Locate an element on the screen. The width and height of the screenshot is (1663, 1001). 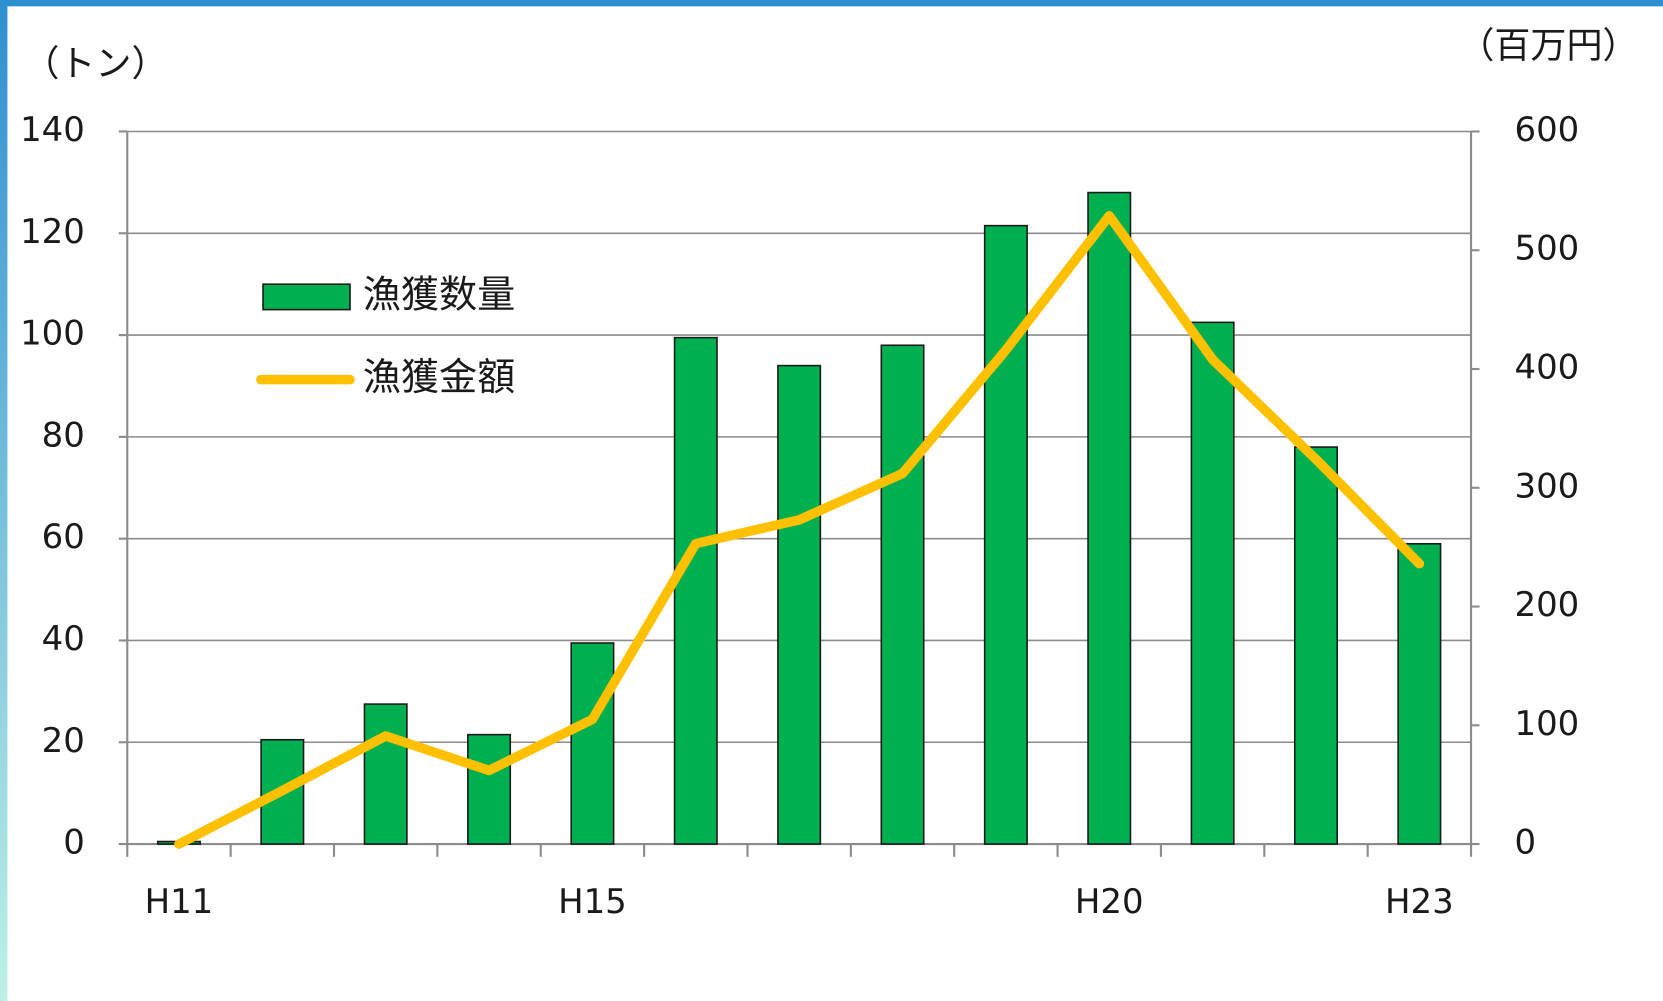
y-axis-title: （トン） is located at coordinates (95, 64).